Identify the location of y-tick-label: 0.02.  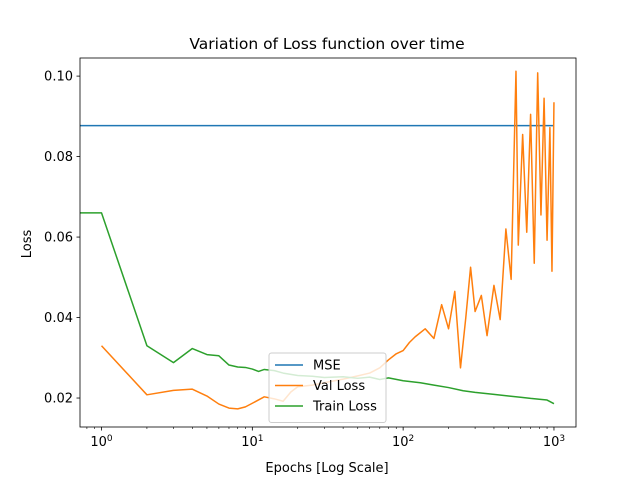
(58, 399).